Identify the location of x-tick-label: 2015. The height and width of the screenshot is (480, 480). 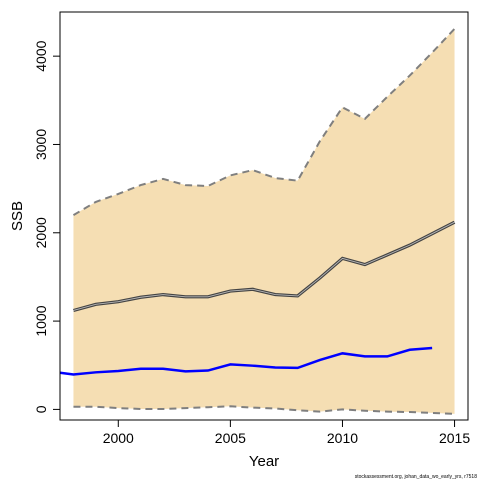
(454, 438).